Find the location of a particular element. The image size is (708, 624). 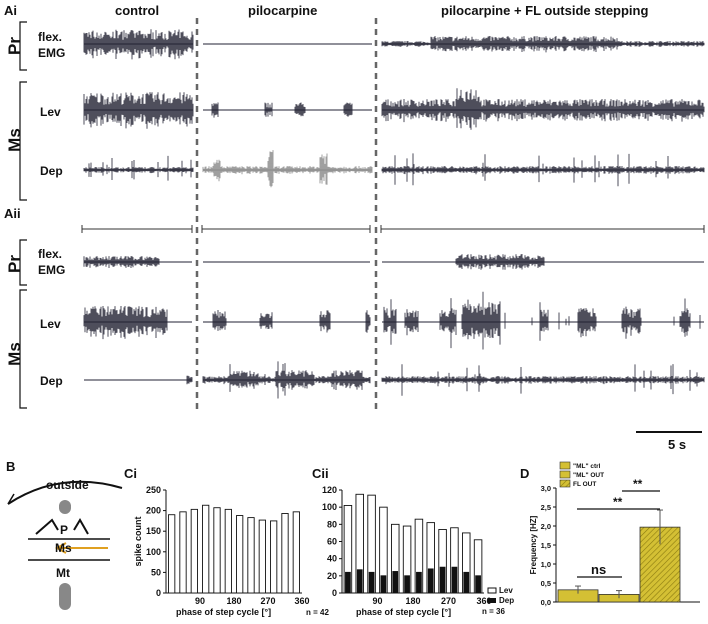

cii-xtick-label: 360 is located at coordinates (483, 601).